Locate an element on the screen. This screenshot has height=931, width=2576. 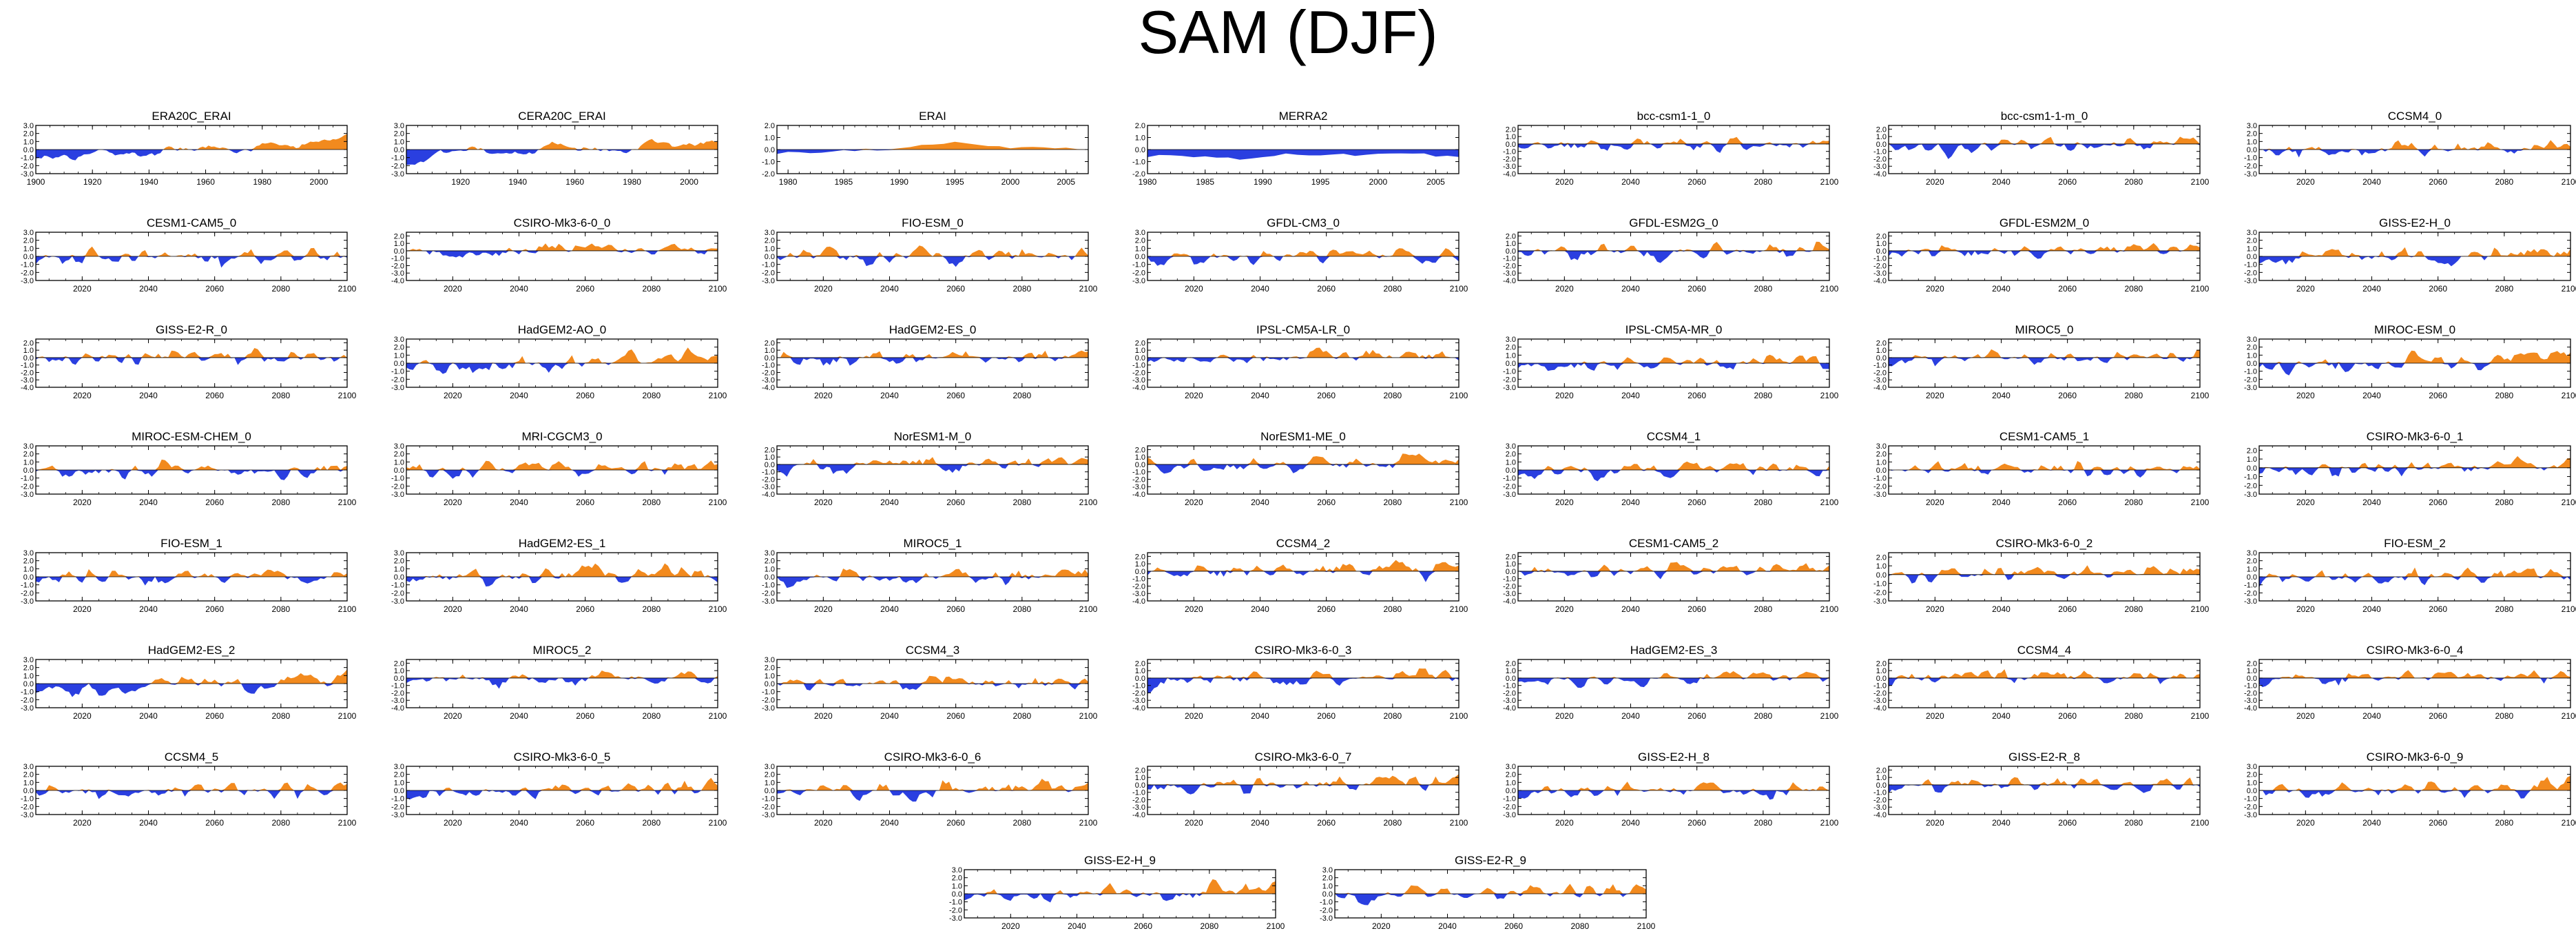
x-tick-label: 1995 is located at coordinates (1320, 182).